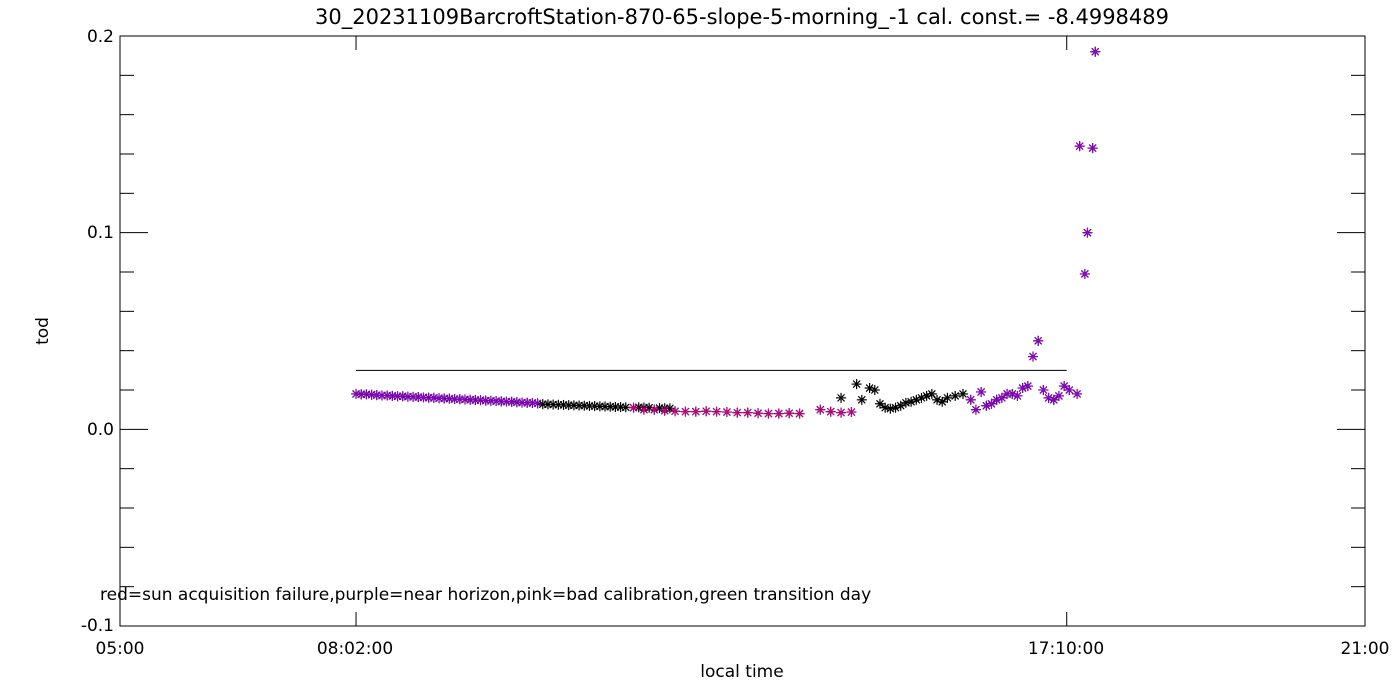  Describe the element at coordinates (43, 331) in the screenshot. I see `y-axis-label: tod` at that location.